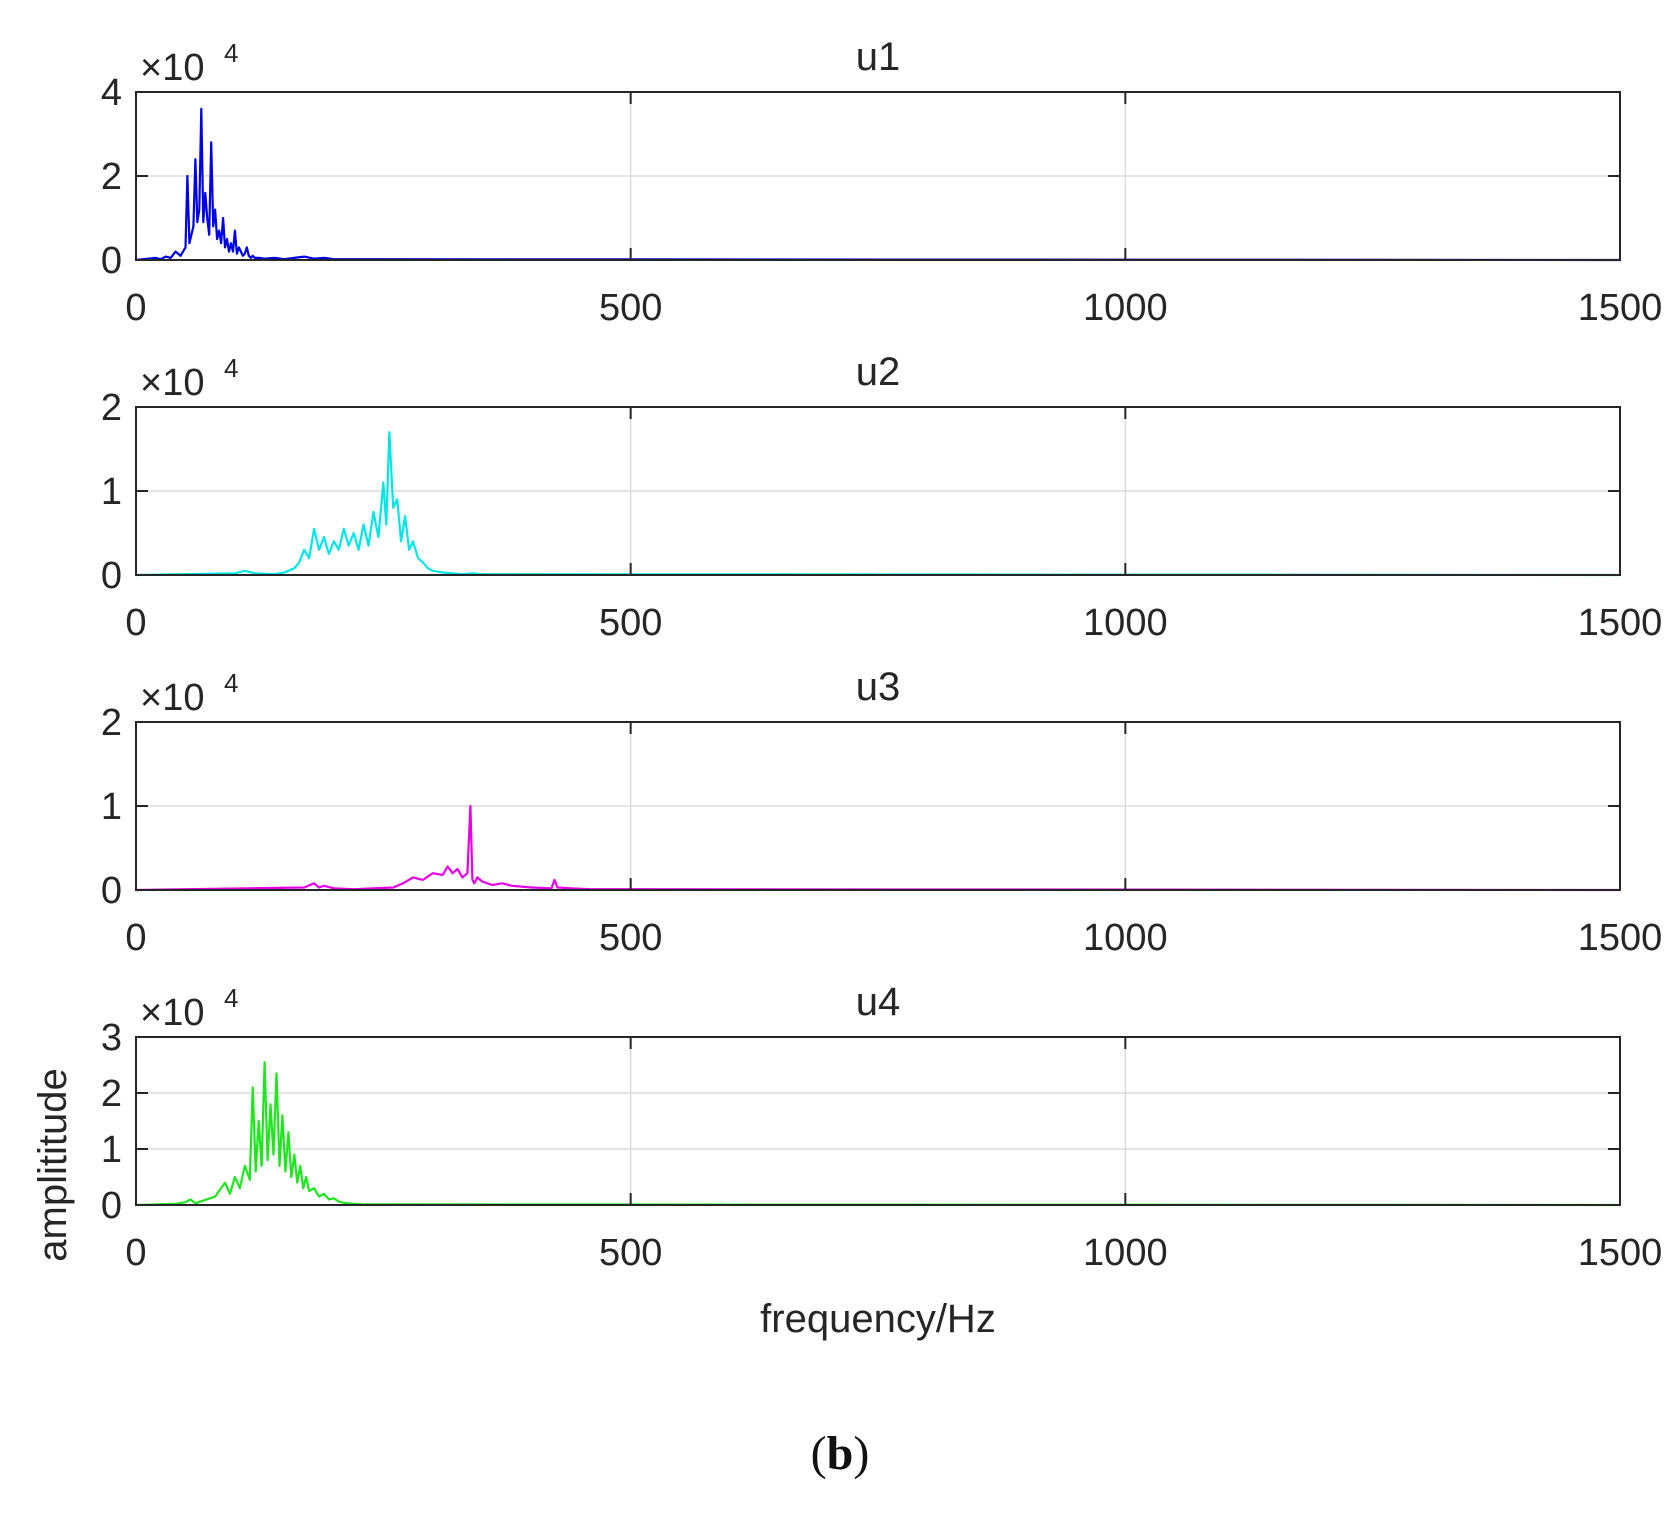 Image resolution: width=1680 pixels, height=1524 pixels. I want to click on series-line-u2, so click(878, 504).